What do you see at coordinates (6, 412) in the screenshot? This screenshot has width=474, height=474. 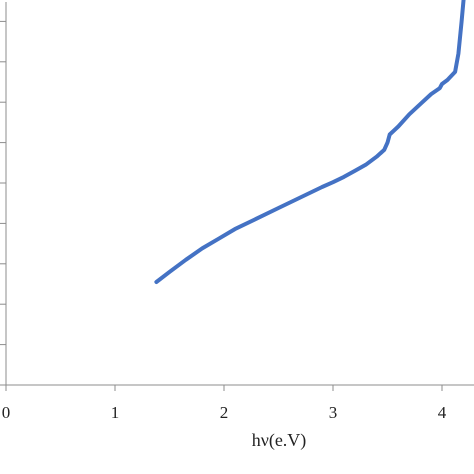 I see `x-tick-label-0: 0` at bounding box center [6, 412].